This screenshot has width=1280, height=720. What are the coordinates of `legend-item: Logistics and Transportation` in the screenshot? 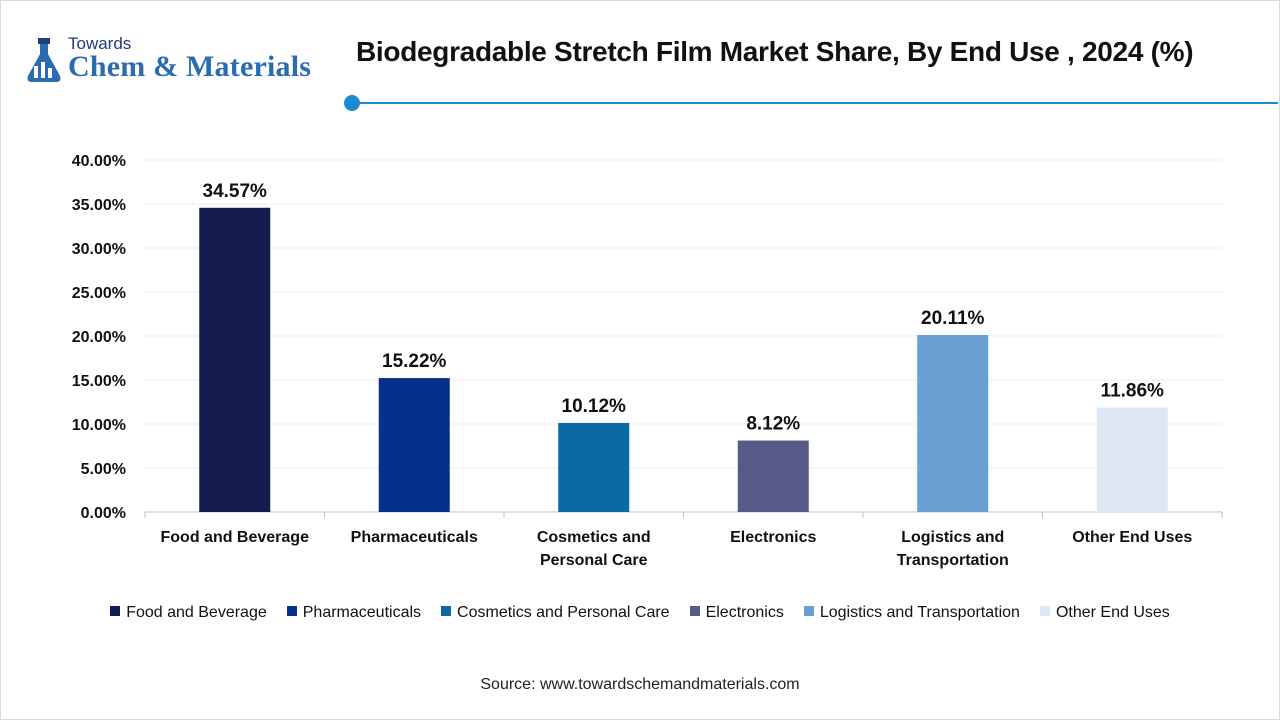 It's located at (911, 613).